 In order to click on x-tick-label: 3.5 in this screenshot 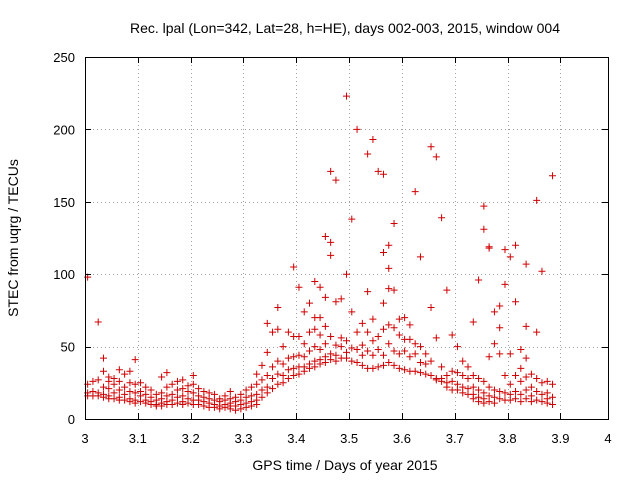, I will do `click(349, 438)`.